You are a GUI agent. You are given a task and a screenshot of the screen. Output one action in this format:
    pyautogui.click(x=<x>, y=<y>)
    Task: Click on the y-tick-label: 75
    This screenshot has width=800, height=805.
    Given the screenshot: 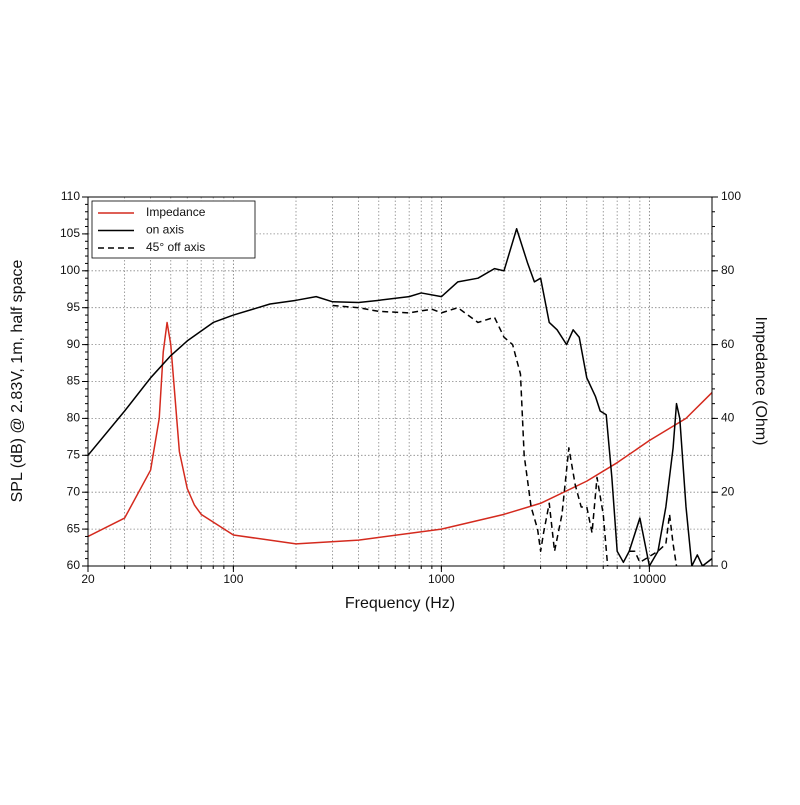 What is the action you would take?
    pyautogui.click(x=74, y=454)
    